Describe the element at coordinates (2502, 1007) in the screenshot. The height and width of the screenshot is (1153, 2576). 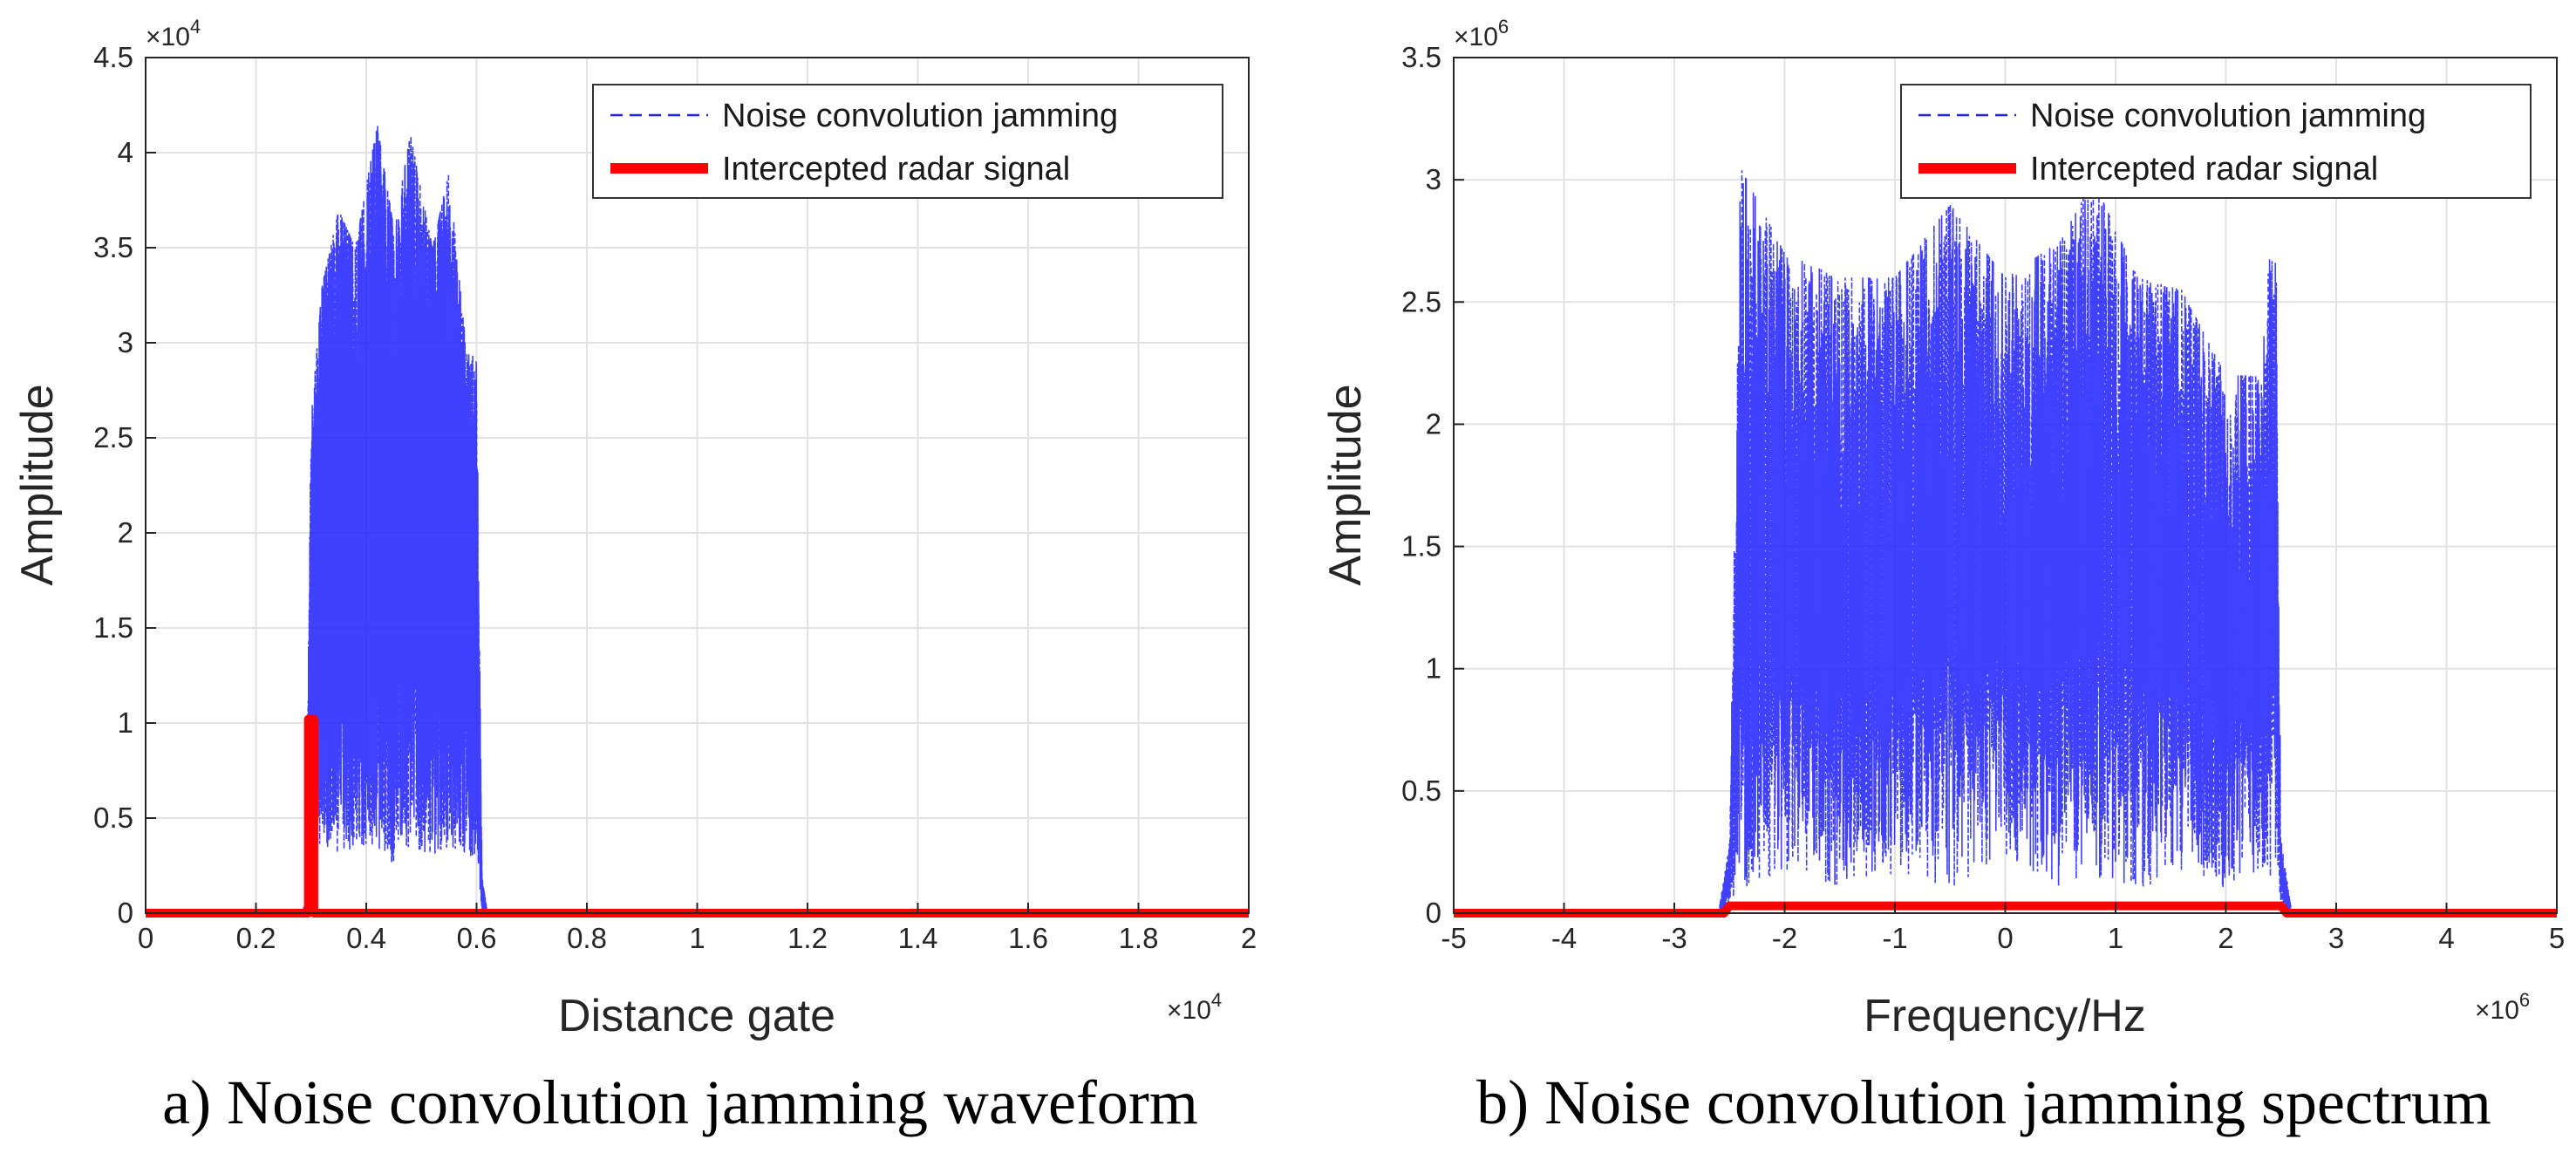
I see `x-exponent-b: ×10⁶` at that location.